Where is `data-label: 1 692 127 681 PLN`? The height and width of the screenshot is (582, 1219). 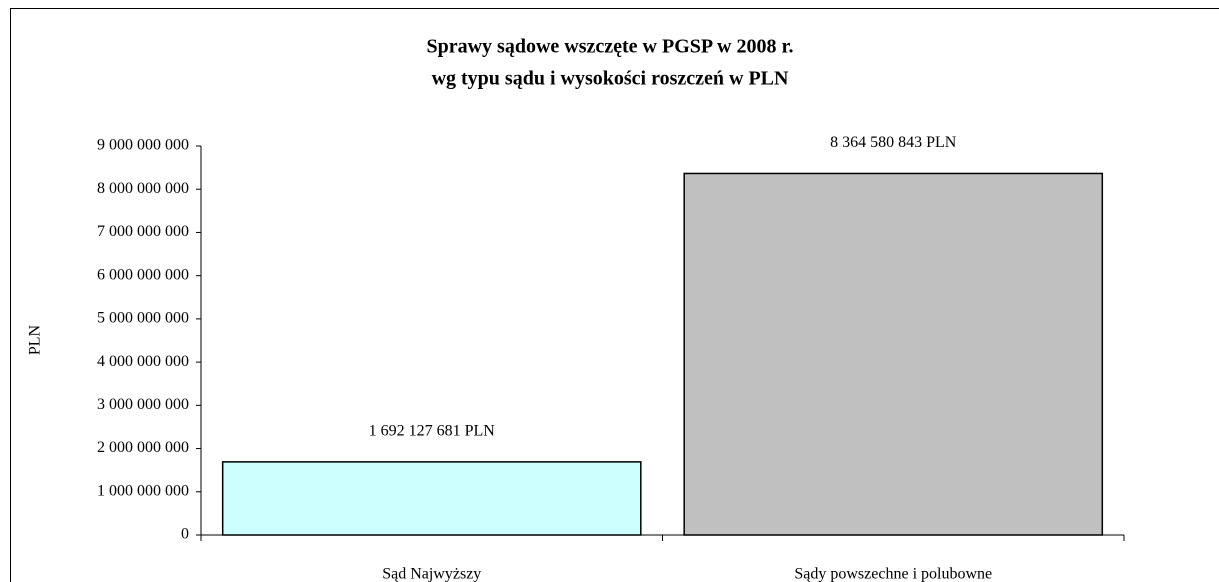
data-label: 1 692 127 681 PLN is located at coordinates (432, 431).